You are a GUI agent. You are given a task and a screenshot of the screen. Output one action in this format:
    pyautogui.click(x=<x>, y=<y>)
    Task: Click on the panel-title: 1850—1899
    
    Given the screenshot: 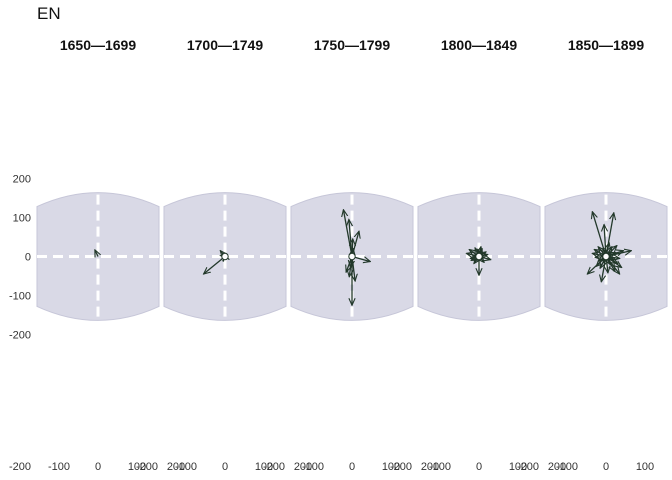 What is the action you would take?
    pyautogui.click(x=606, y=45)
    